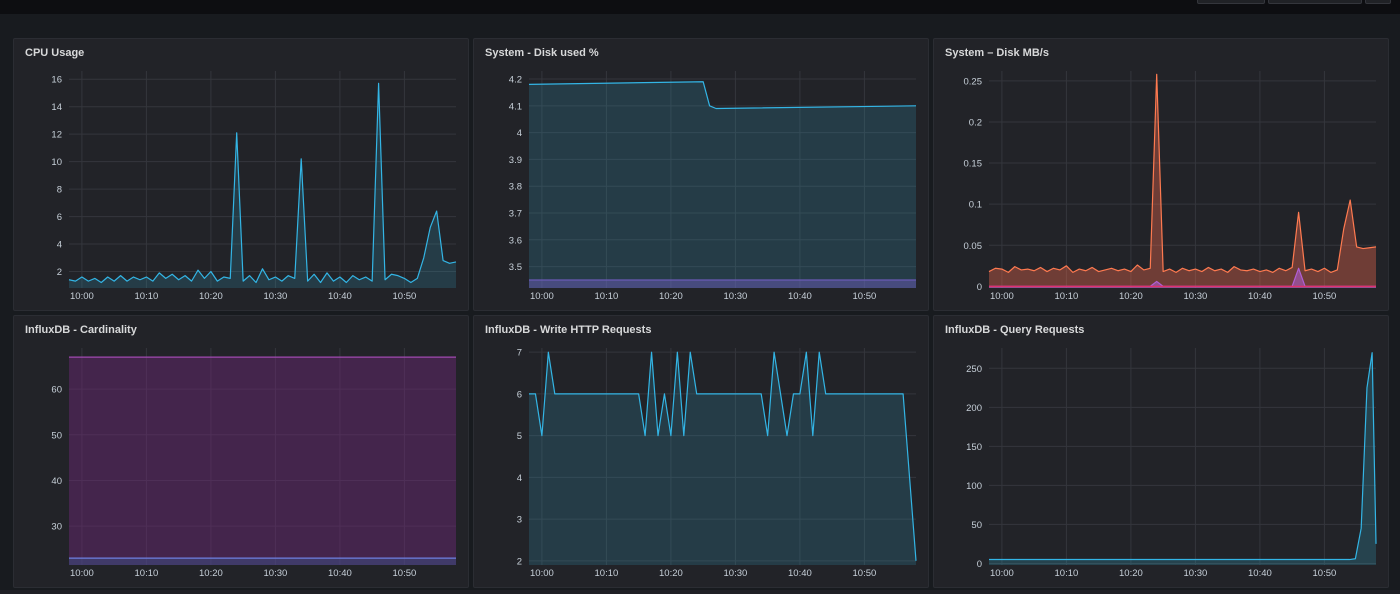  Describe the element at coordinates (515, 187) in the screenshot. I see `y-tick-label: 3.8` at that location.